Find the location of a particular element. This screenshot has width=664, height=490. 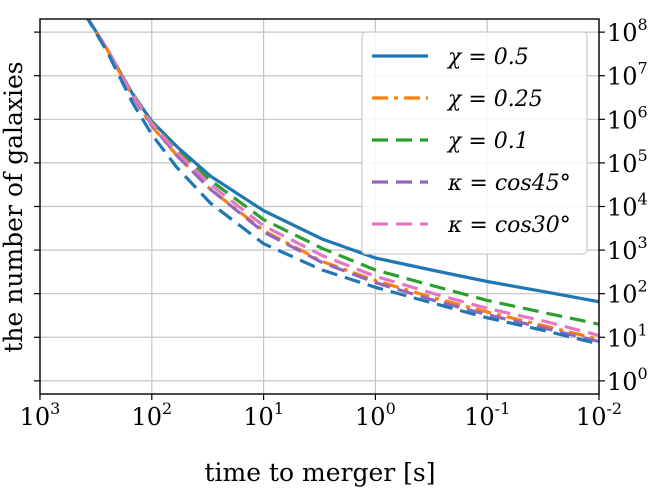

y-tick-label: 10⁰ is located at coordinates (627, 380).